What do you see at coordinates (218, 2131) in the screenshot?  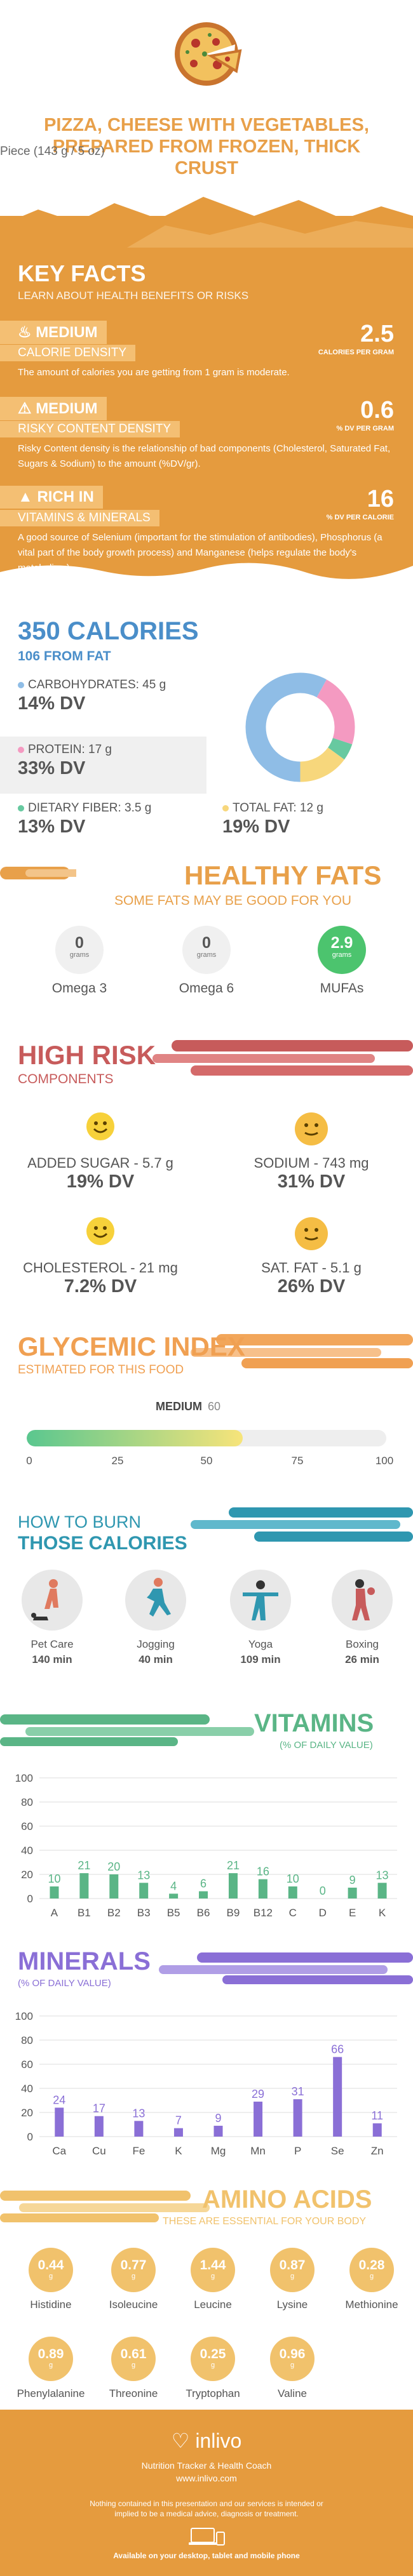 I see `mineral-bar-Mg` at bounding box center [218, 2131].